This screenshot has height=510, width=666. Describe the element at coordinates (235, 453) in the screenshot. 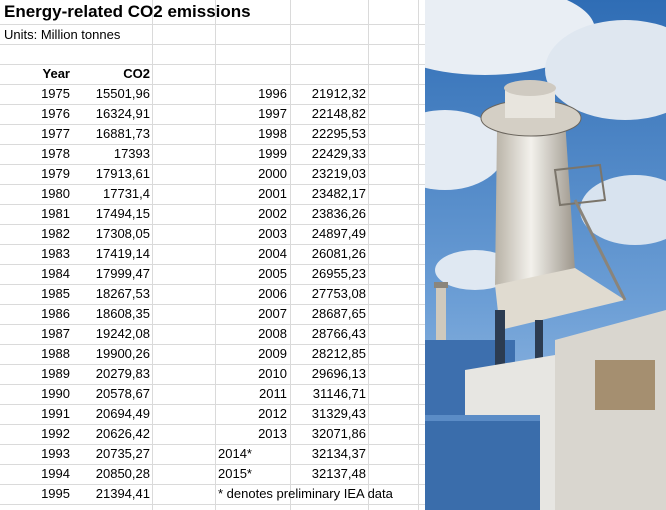

I see `year-cell: 2014*` at that location.